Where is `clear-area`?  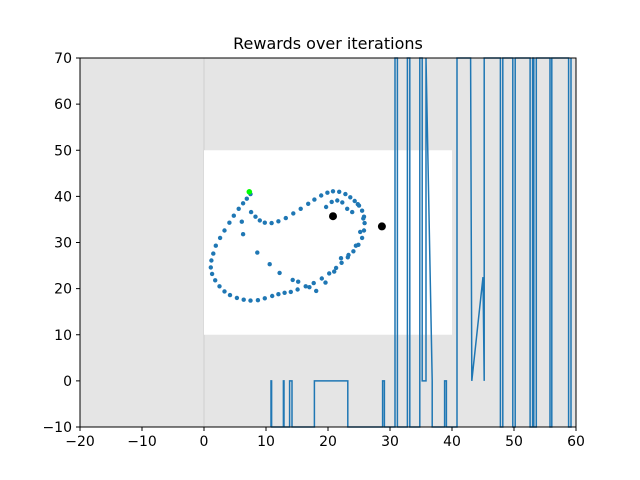 clear-area is located at coordinates (328, 242).